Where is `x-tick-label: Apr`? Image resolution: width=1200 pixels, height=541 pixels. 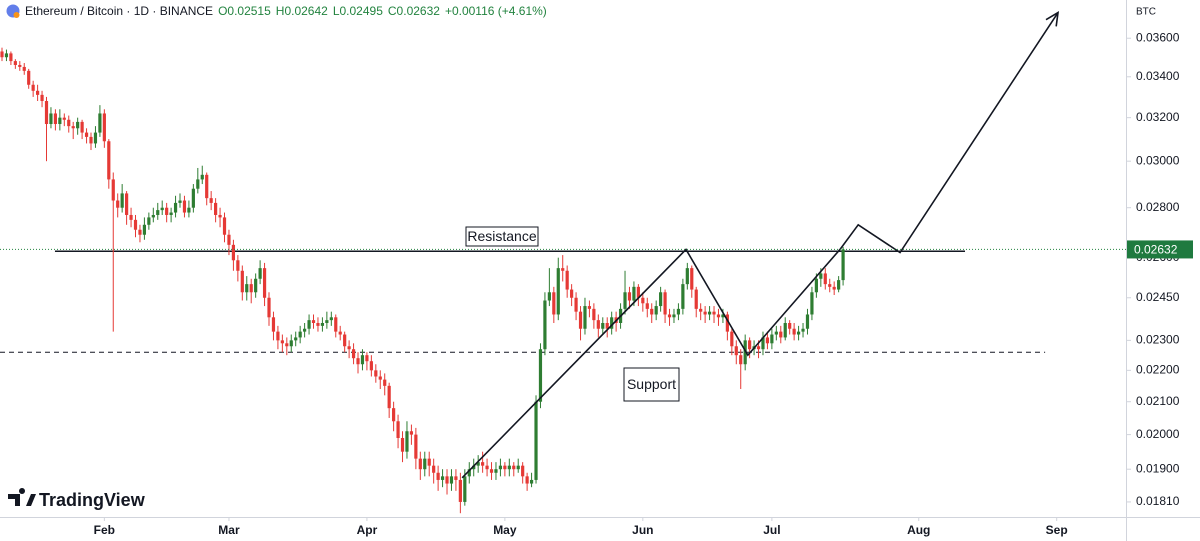 x-tick-label: Apr is located at coordinates (367, 530).